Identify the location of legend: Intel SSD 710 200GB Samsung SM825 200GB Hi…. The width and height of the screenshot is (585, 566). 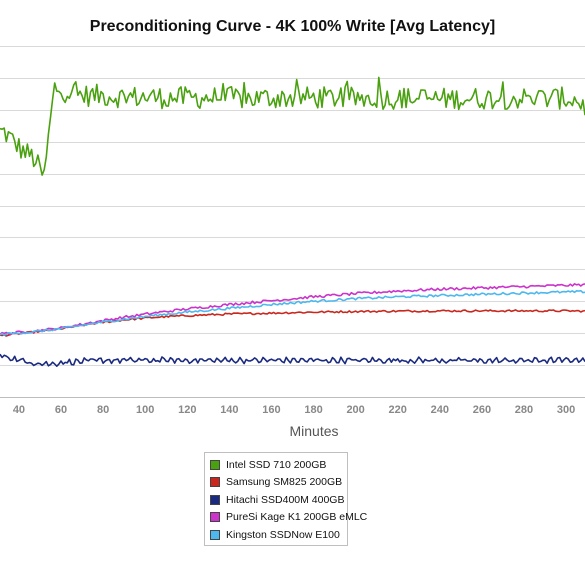
(285, 499).